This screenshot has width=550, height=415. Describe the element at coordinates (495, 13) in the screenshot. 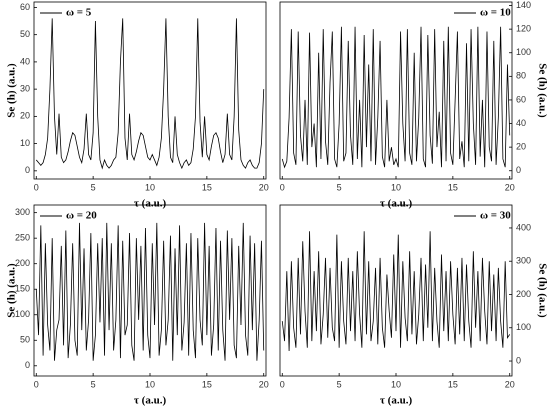

I see `legend-label: ω = 10` at that location.